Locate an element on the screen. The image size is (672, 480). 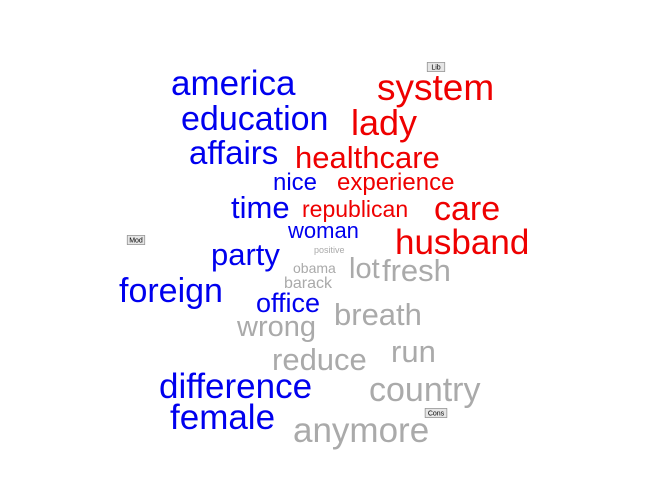
word-education: education is located at coordinates (254, 119).